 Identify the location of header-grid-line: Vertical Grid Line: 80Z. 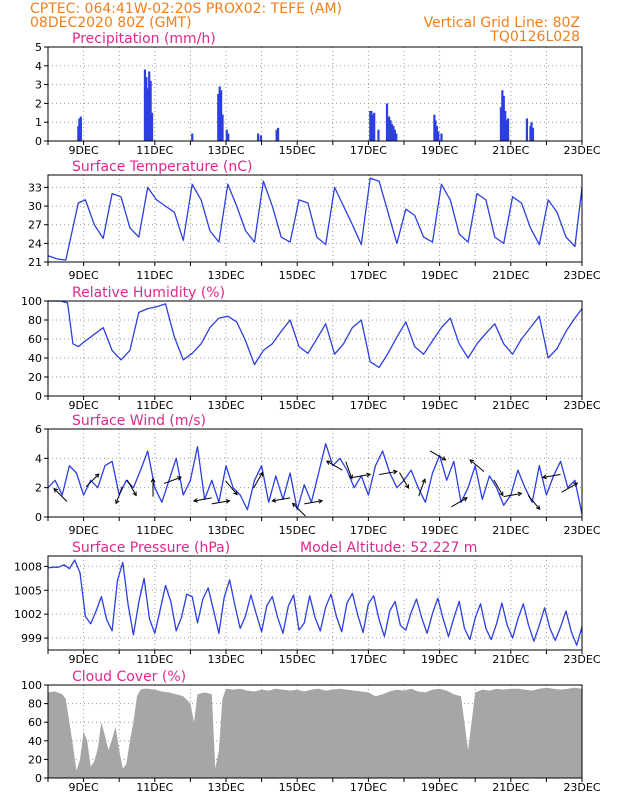
(502, 23).